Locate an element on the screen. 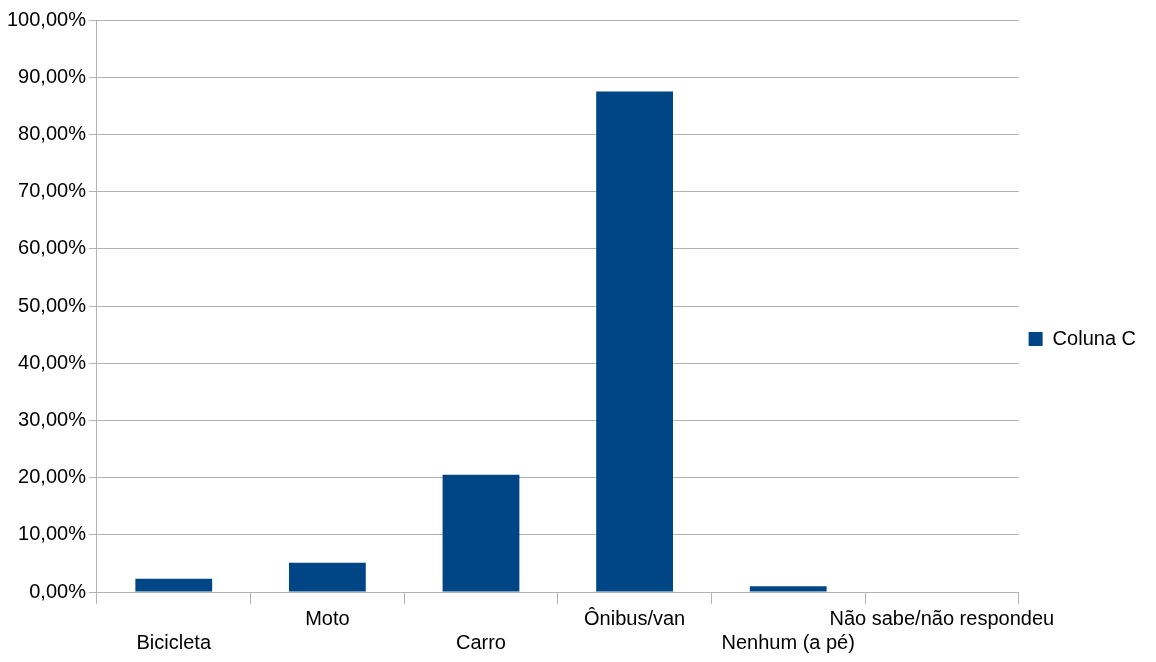 The height and width of the screenshot is (662, 1156). y-tick-label: 100,00% is located at coordinates (46, 18).